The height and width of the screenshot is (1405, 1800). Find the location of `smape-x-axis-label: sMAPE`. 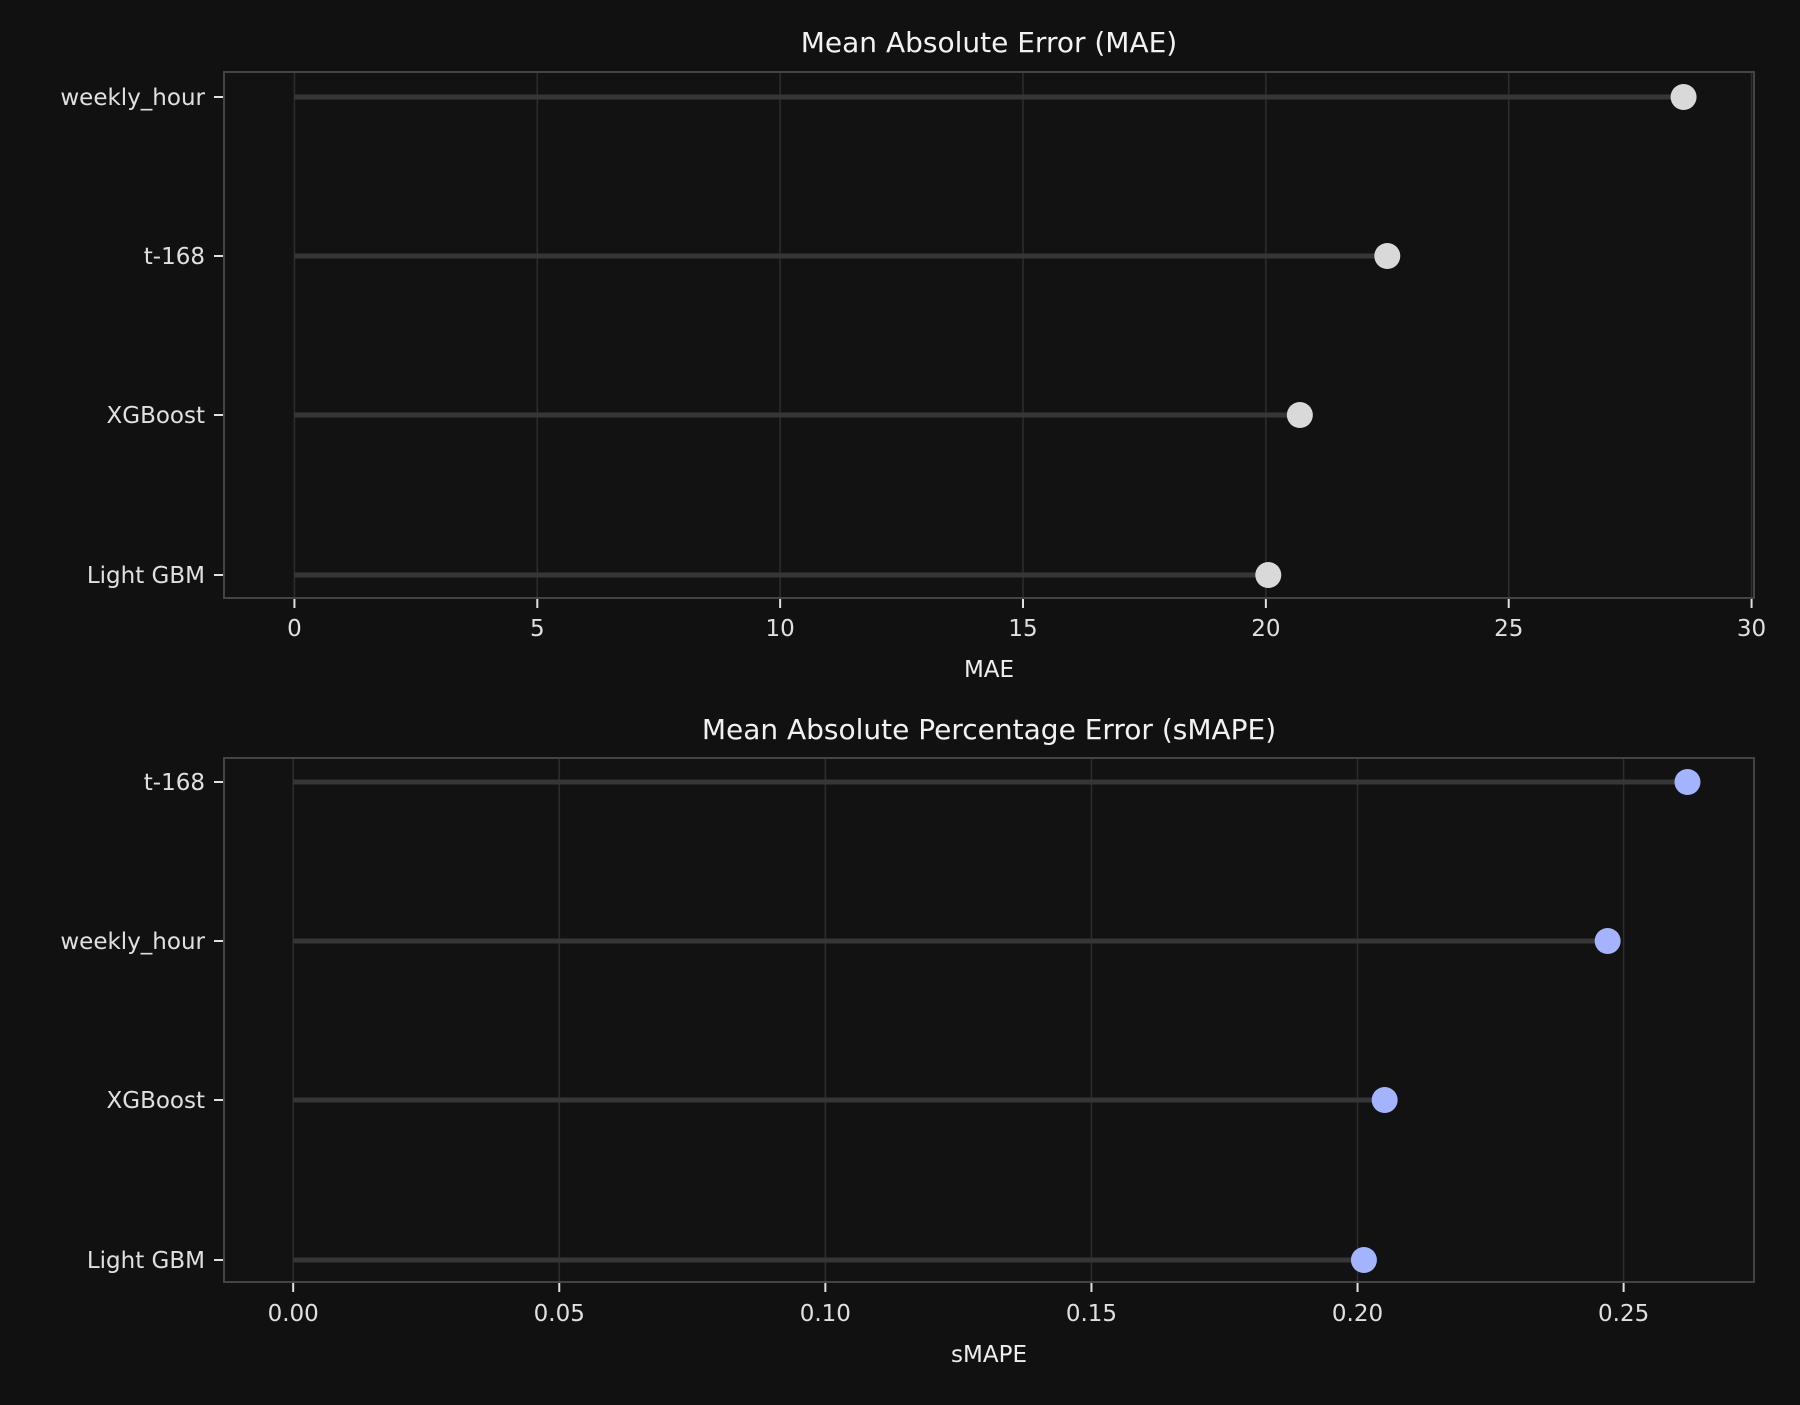

smape-x-axis-label: sMAPE is located at coordinates (989, 1355).